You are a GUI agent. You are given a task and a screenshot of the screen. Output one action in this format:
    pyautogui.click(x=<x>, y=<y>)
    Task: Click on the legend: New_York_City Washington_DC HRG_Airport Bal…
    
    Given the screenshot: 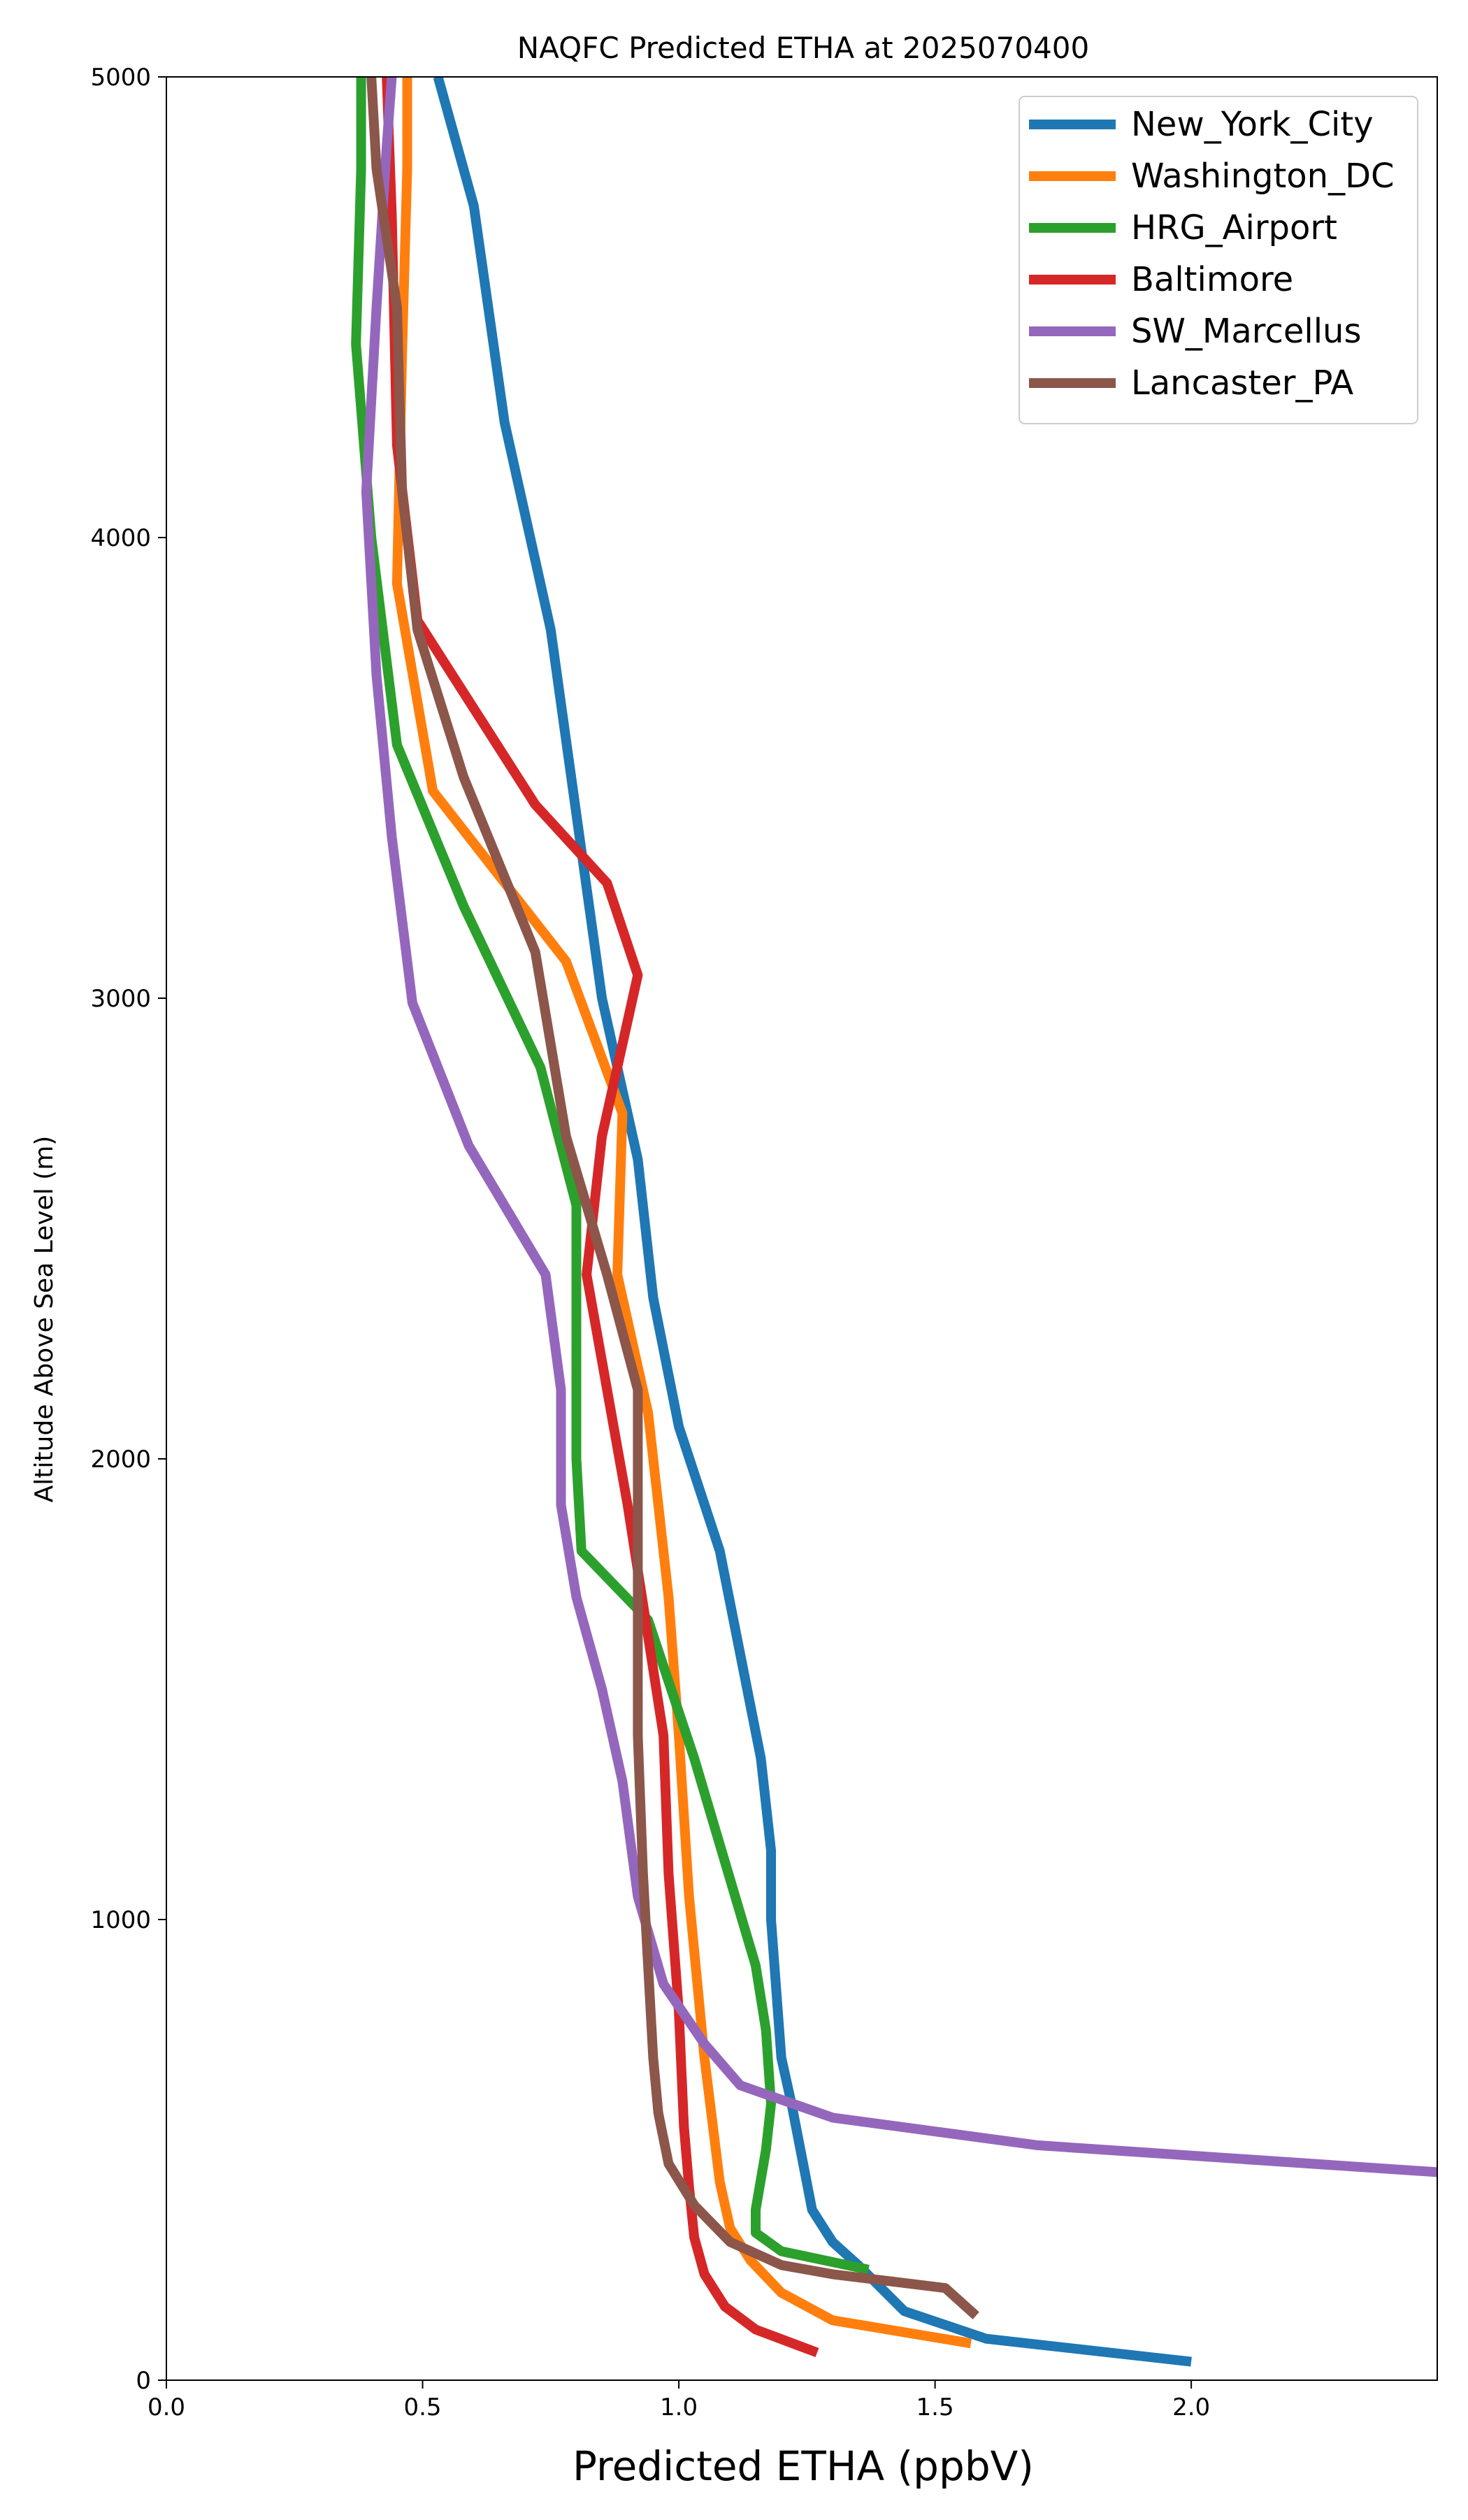 What is the action you would take?
    pyautogui.click(x=1218, y=260)
    